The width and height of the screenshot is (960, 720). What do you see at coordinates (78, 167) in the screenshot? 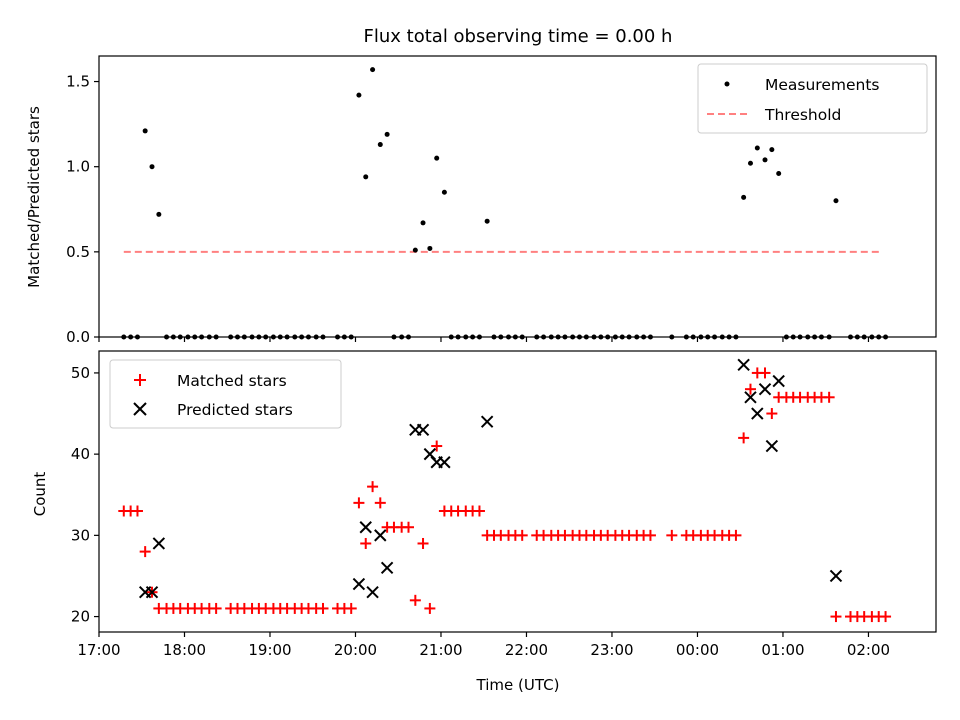
I see `top-y-tick-label: 1.0` at bounding box center [78, 167].